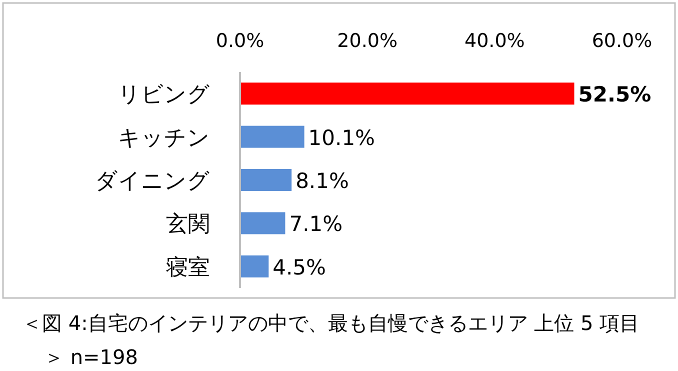  What do you see at coordinates (188, 267) in the screenshot?
I see `y-tick-label: 寝室` at bounding box center [188, 267].